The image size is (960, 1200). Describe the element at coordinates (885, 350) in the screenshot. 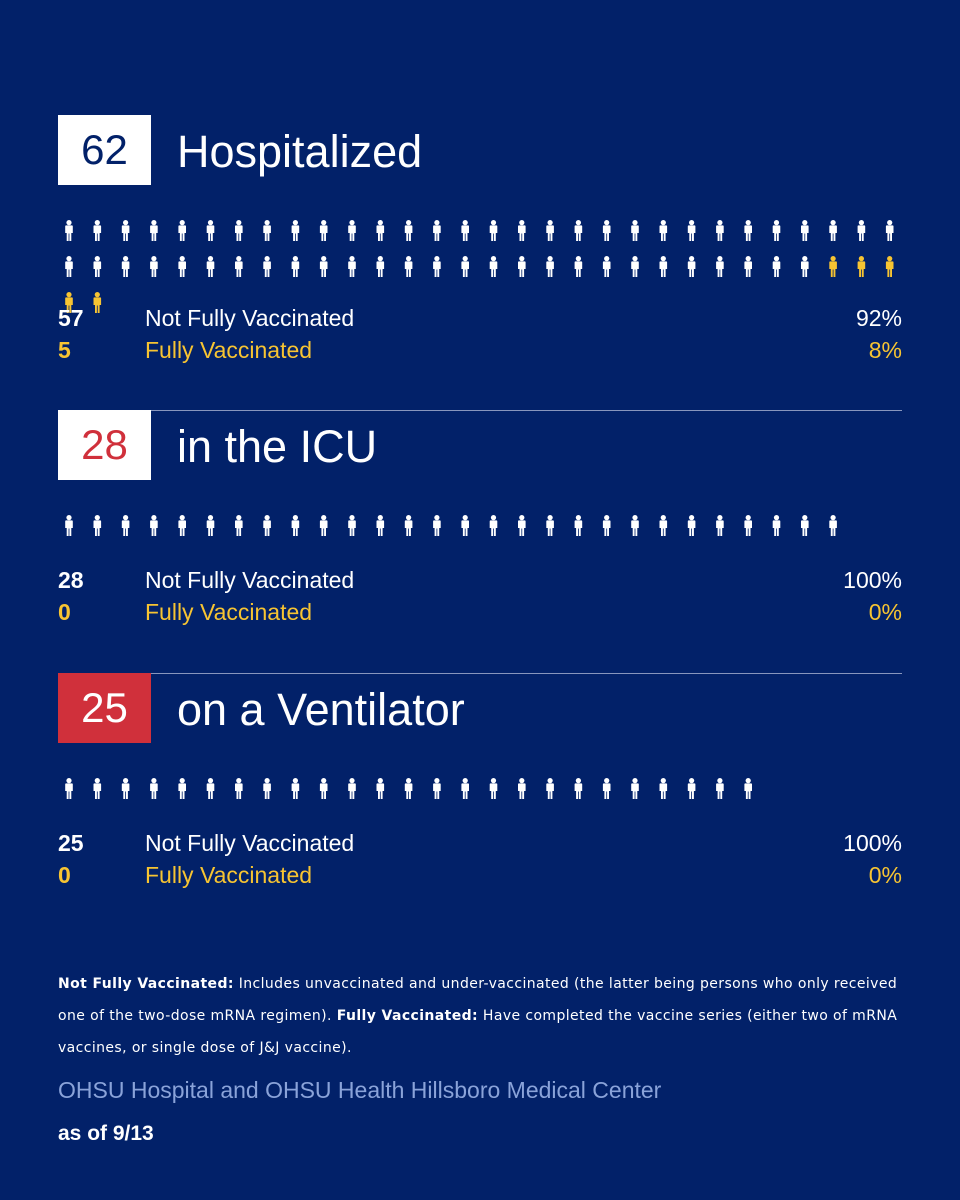

I see `hospitalized-fully-percent: 8%` at that location.